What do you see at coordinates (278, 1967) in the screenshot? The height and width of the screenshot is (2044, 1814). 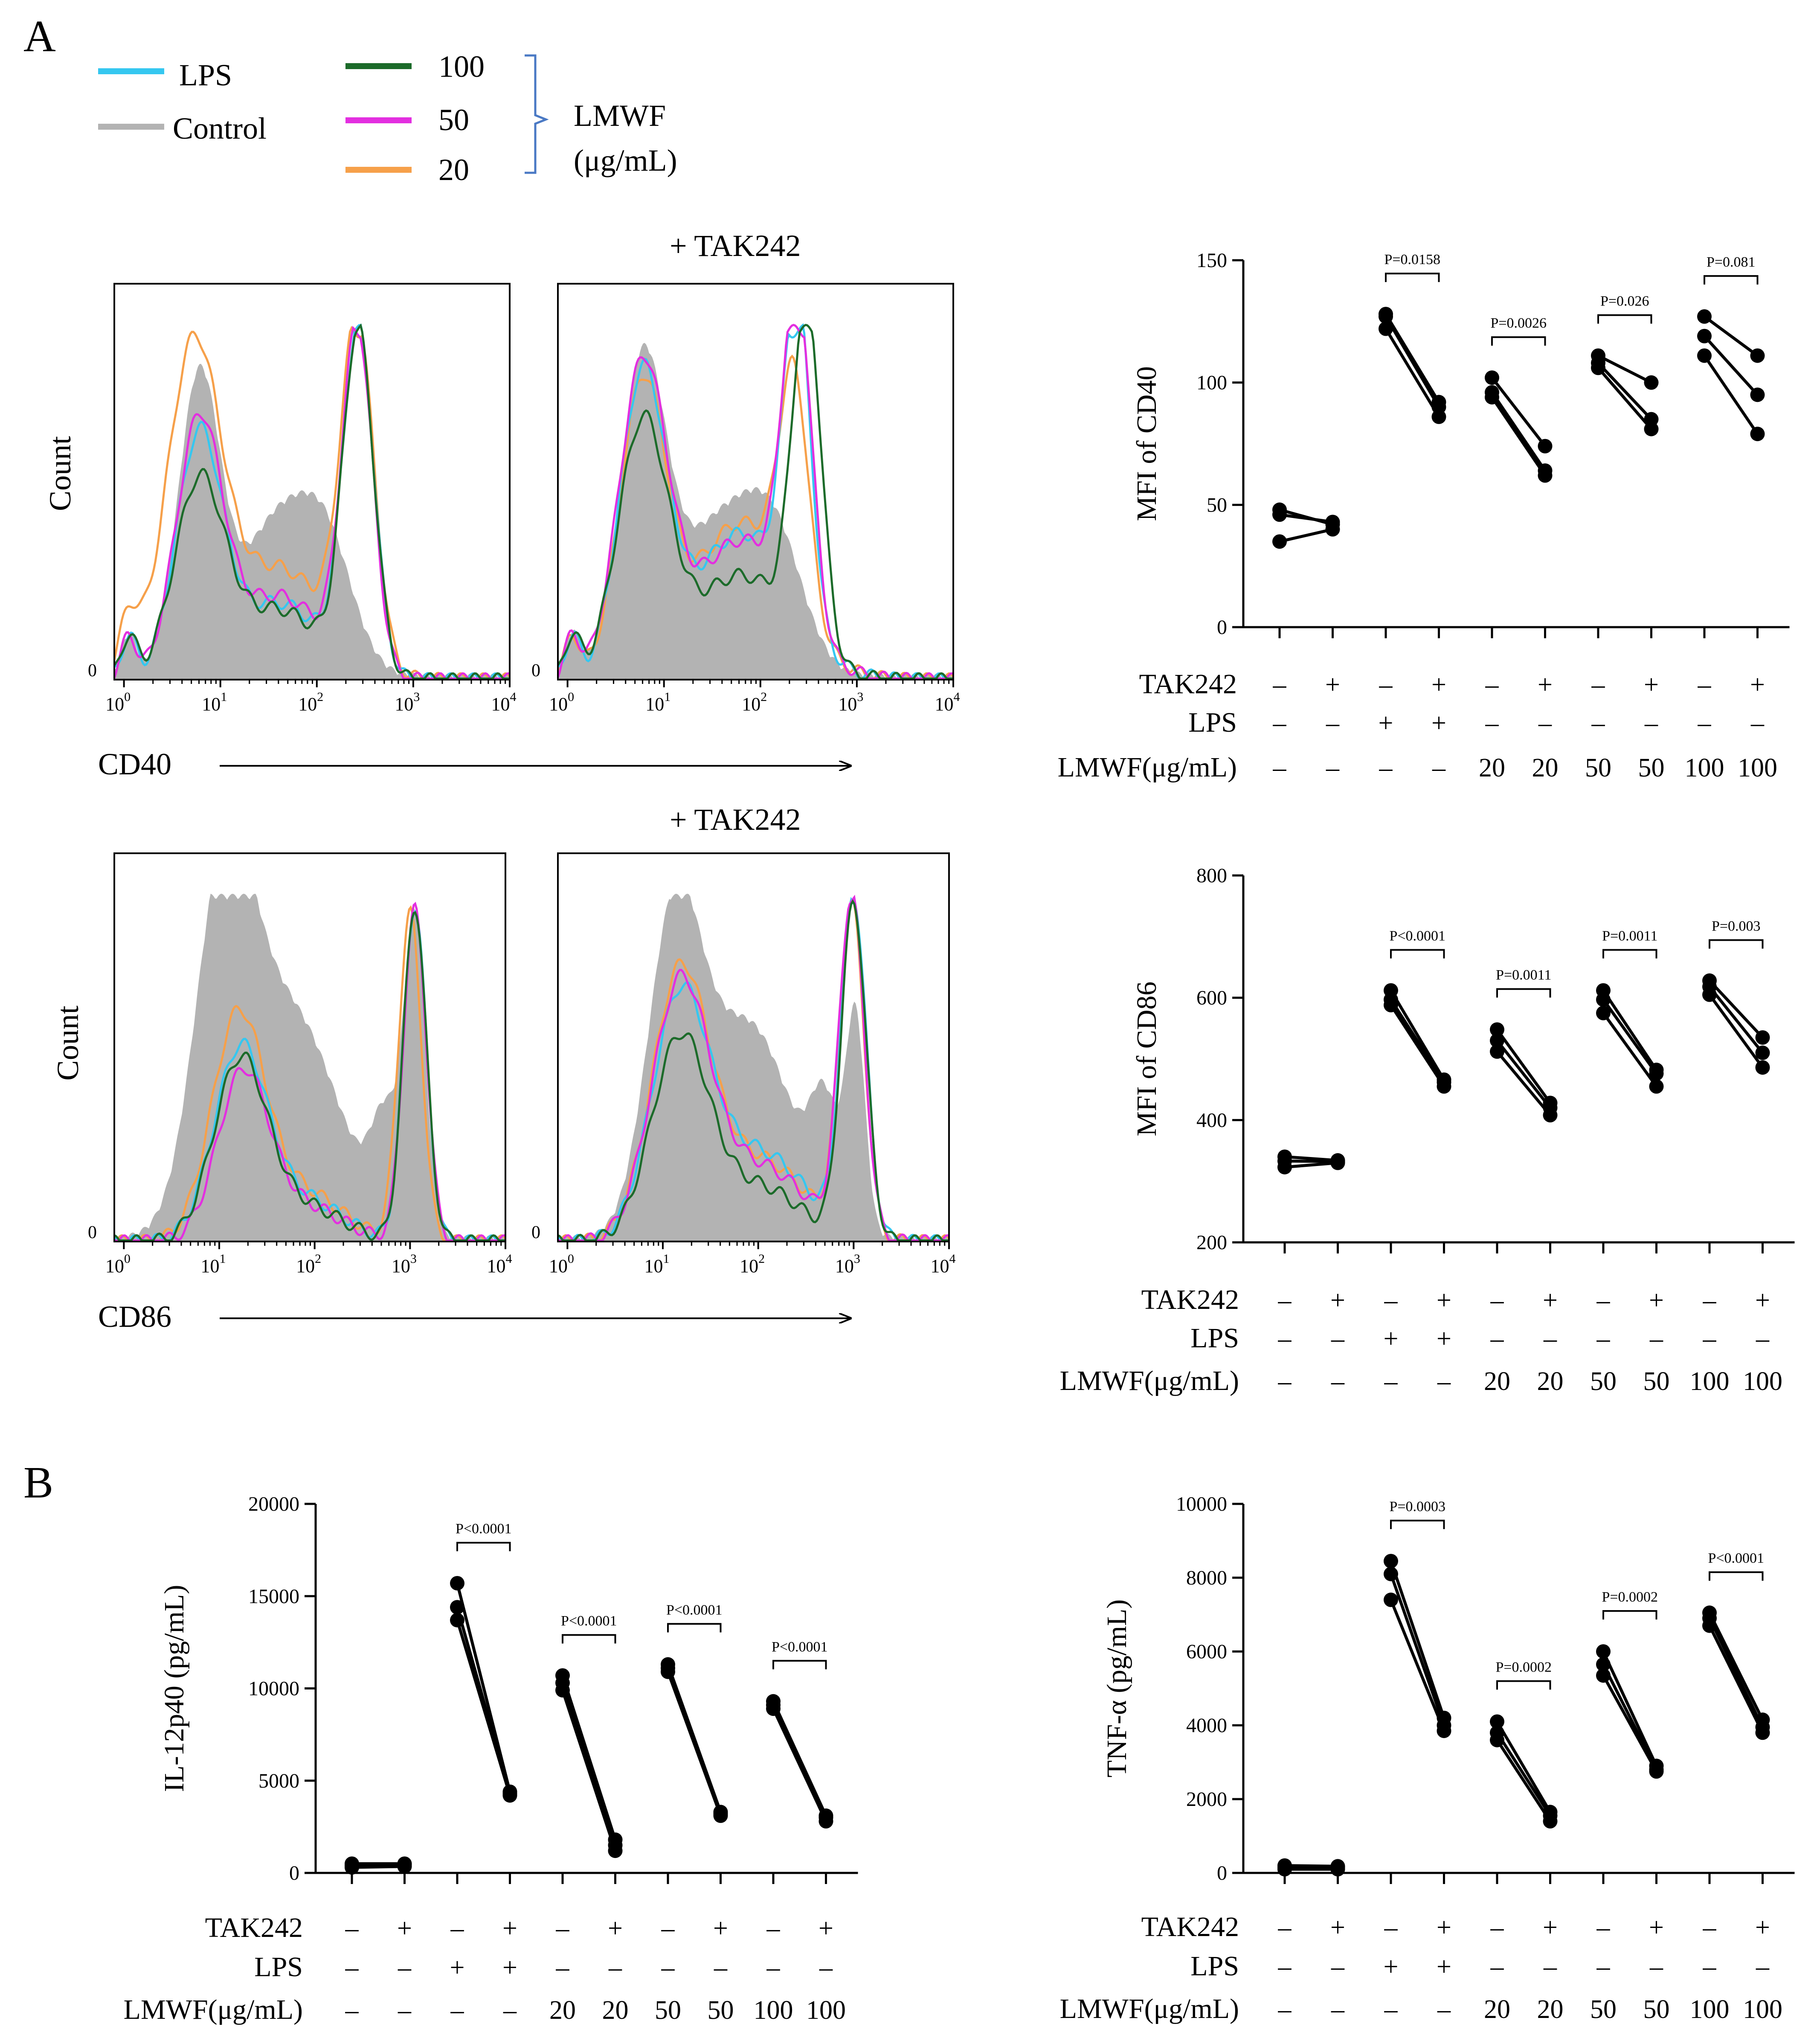 I see `condition-row-label: LPS` at bounding box center [278, 1967].